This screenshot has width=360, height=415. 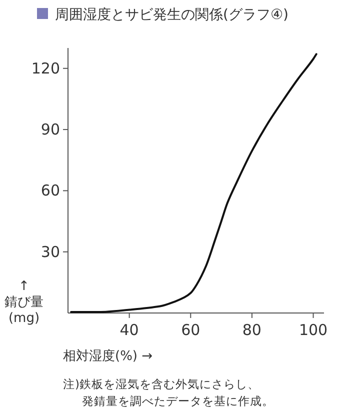 I want to click on x-tick-label: 60, so click(x=190, y=330).